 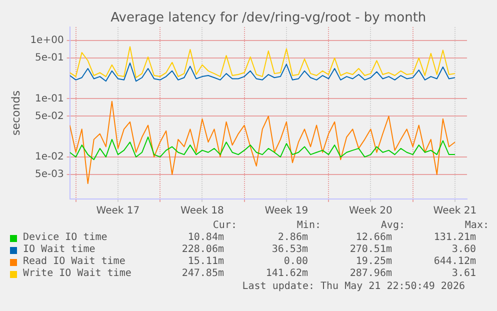 I want to click on y-tick-label: 5e-02, so click(x=49, y=116).